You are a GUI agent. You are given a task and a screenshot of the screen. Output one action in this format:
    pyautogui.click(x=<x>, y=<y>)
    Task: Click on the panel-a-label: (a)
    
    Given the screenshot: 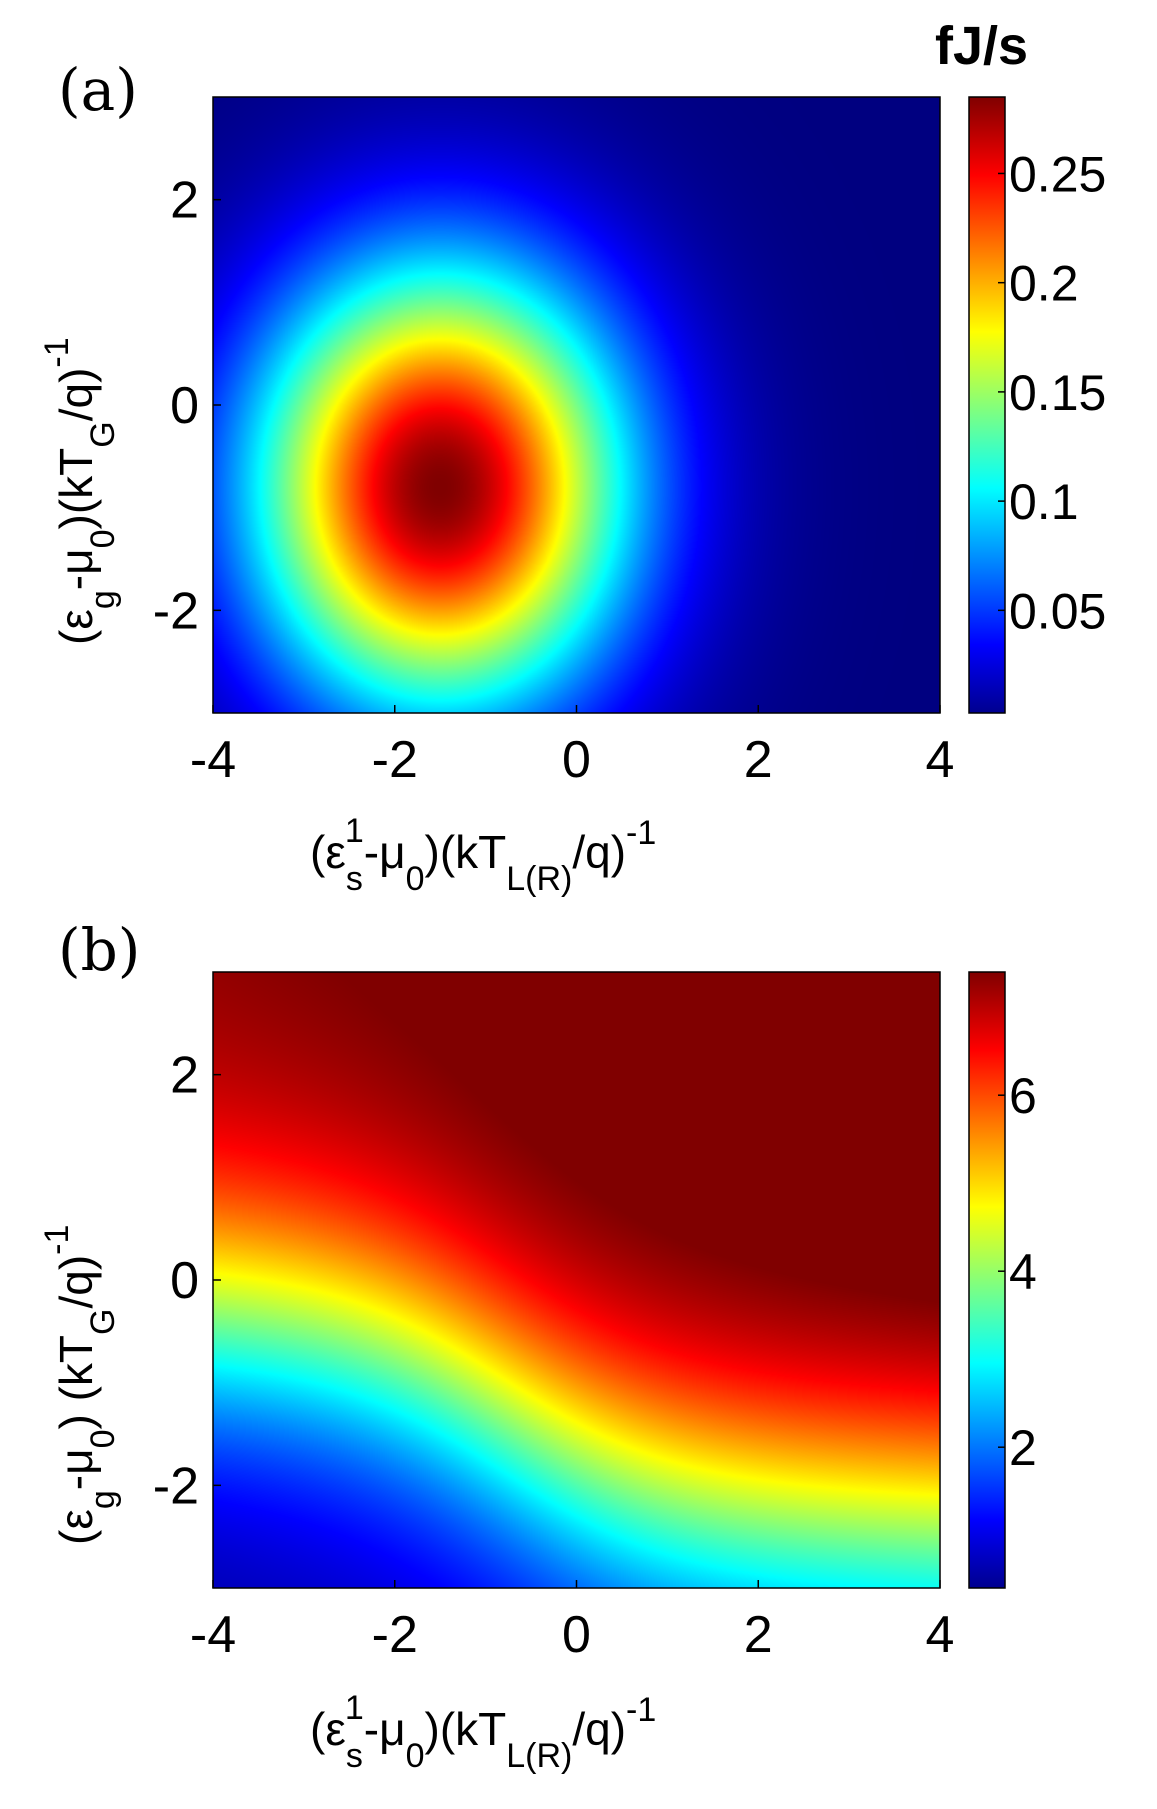 What is the action you would take?
    pyautogui.click(x=98, y=90)
    